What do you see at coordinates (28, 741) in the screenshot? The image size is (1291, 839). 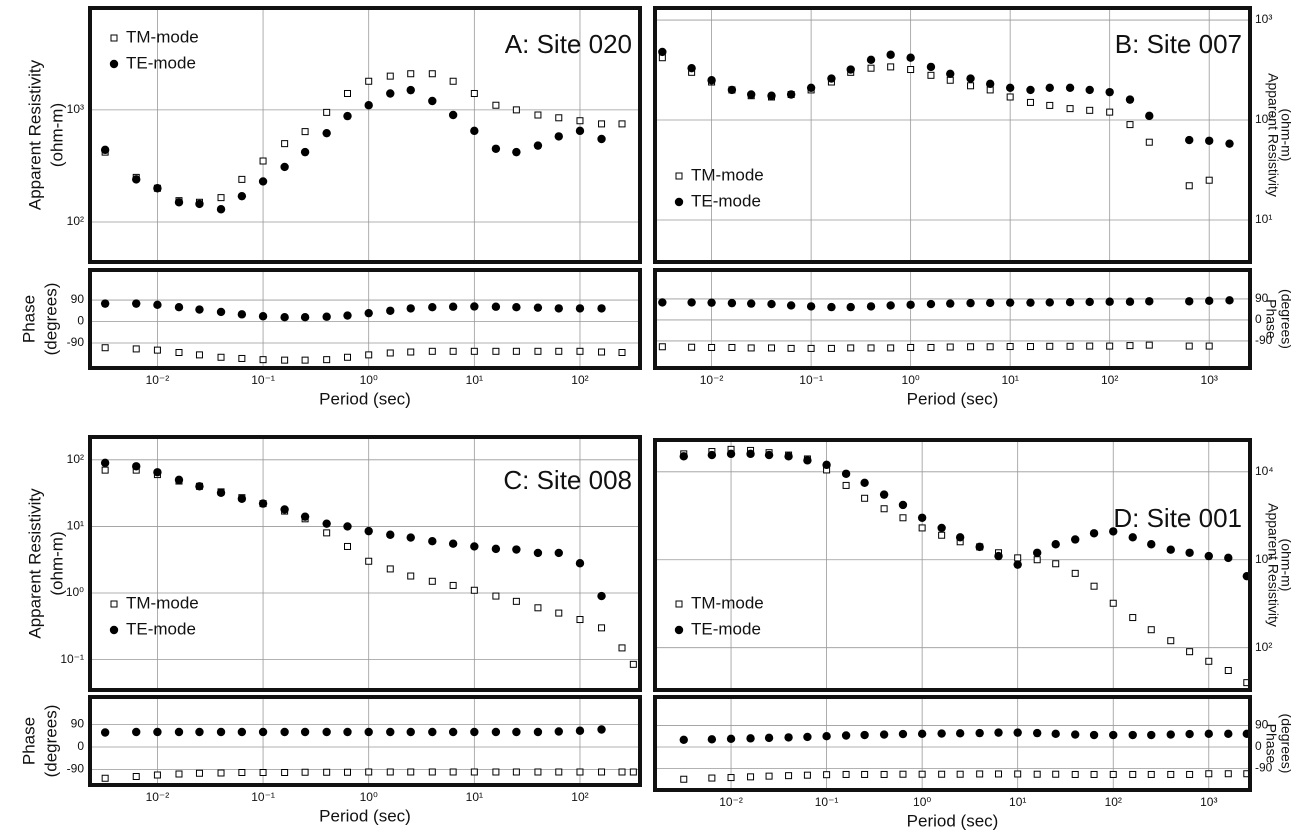 I see `y-axis-label: Phase` at bounding box center [28, 741].